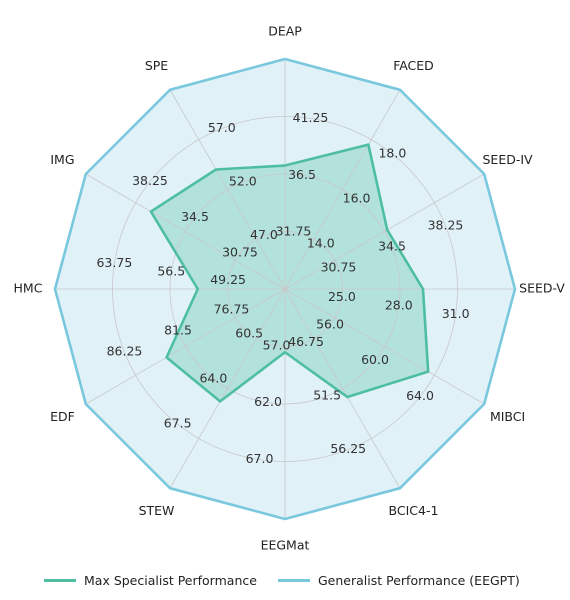 This screenshot has height=600, width=570. Describe the element at coordinates (264, 234) in the screenshot. I see `tick-label-spe-1: 47.0` at that location.